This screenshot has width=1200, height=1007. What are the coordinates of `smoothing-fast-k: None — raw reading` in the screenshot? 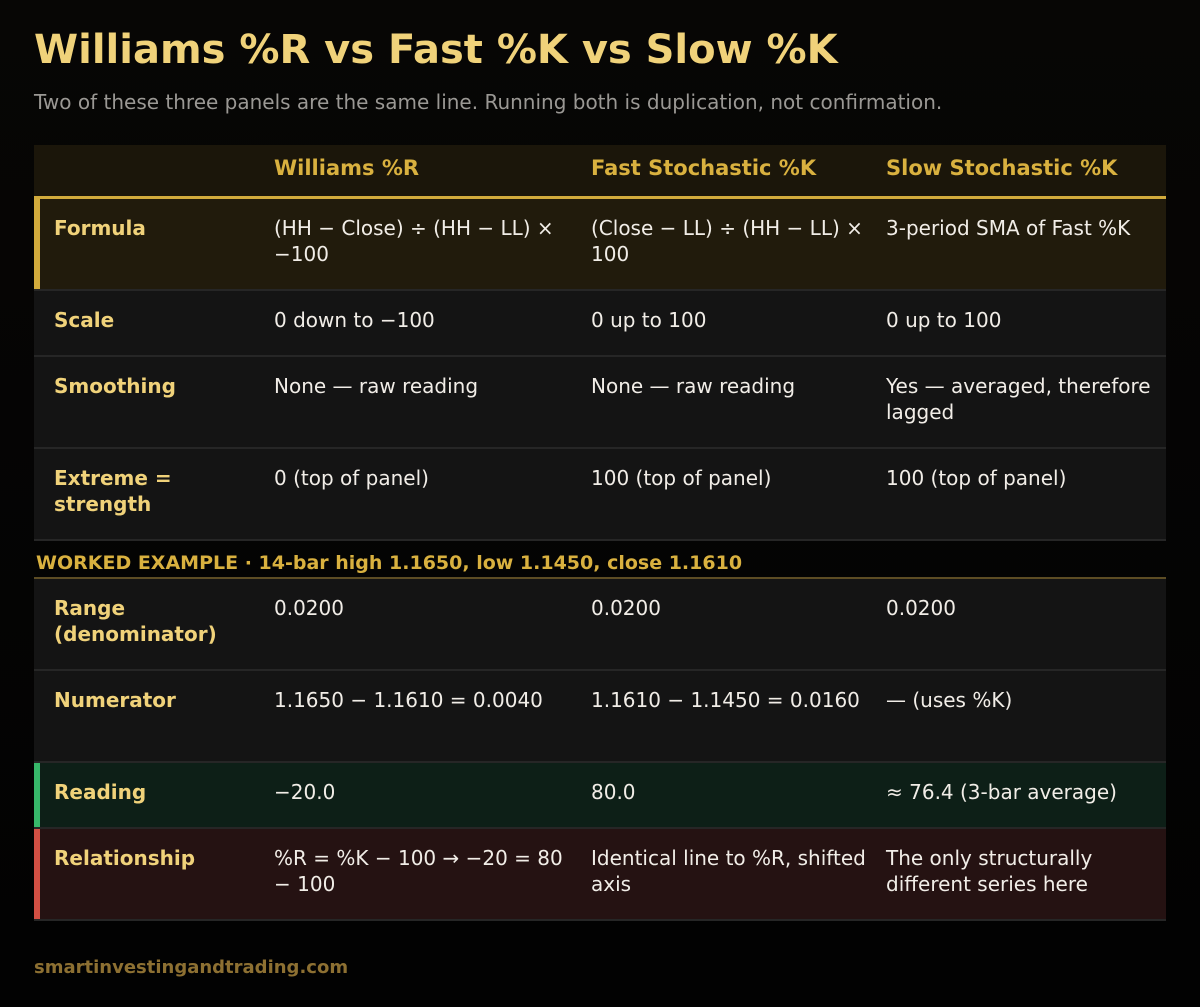 It's located at (693, 386).